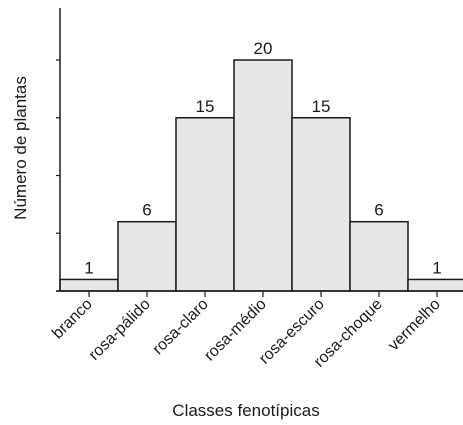 This screenshot has width=463, height=425. I want to click on bar-rosa-médio, so click(263, 175).